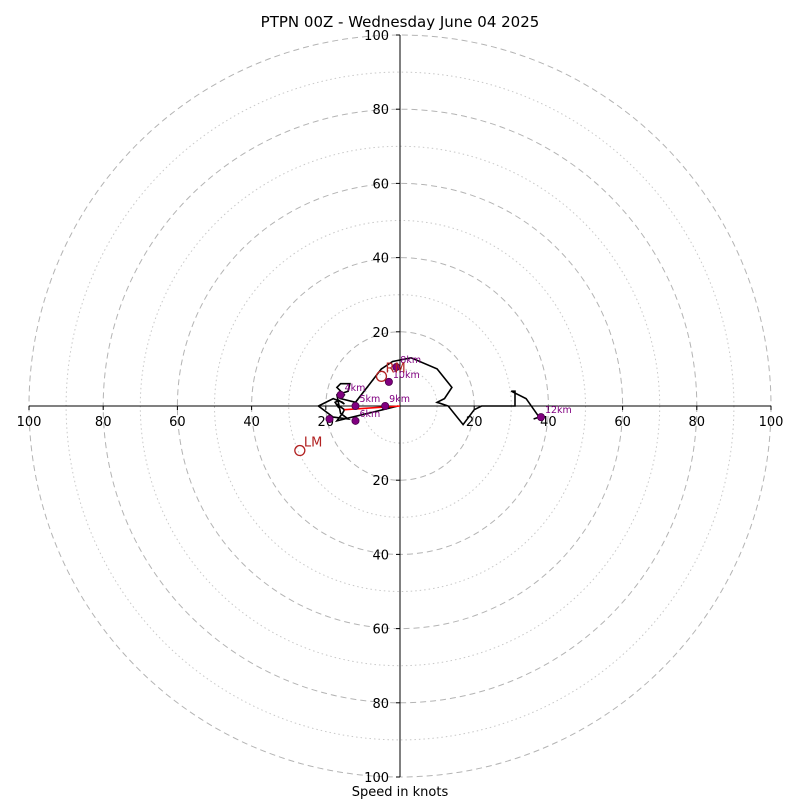 Image resolution: width=800 pixels, height=800 pixels. What do you see at coordinates (350, 409) in the screenshot?
I see `storm-motion-markers: RM LM` at bounding box center [350, 409].